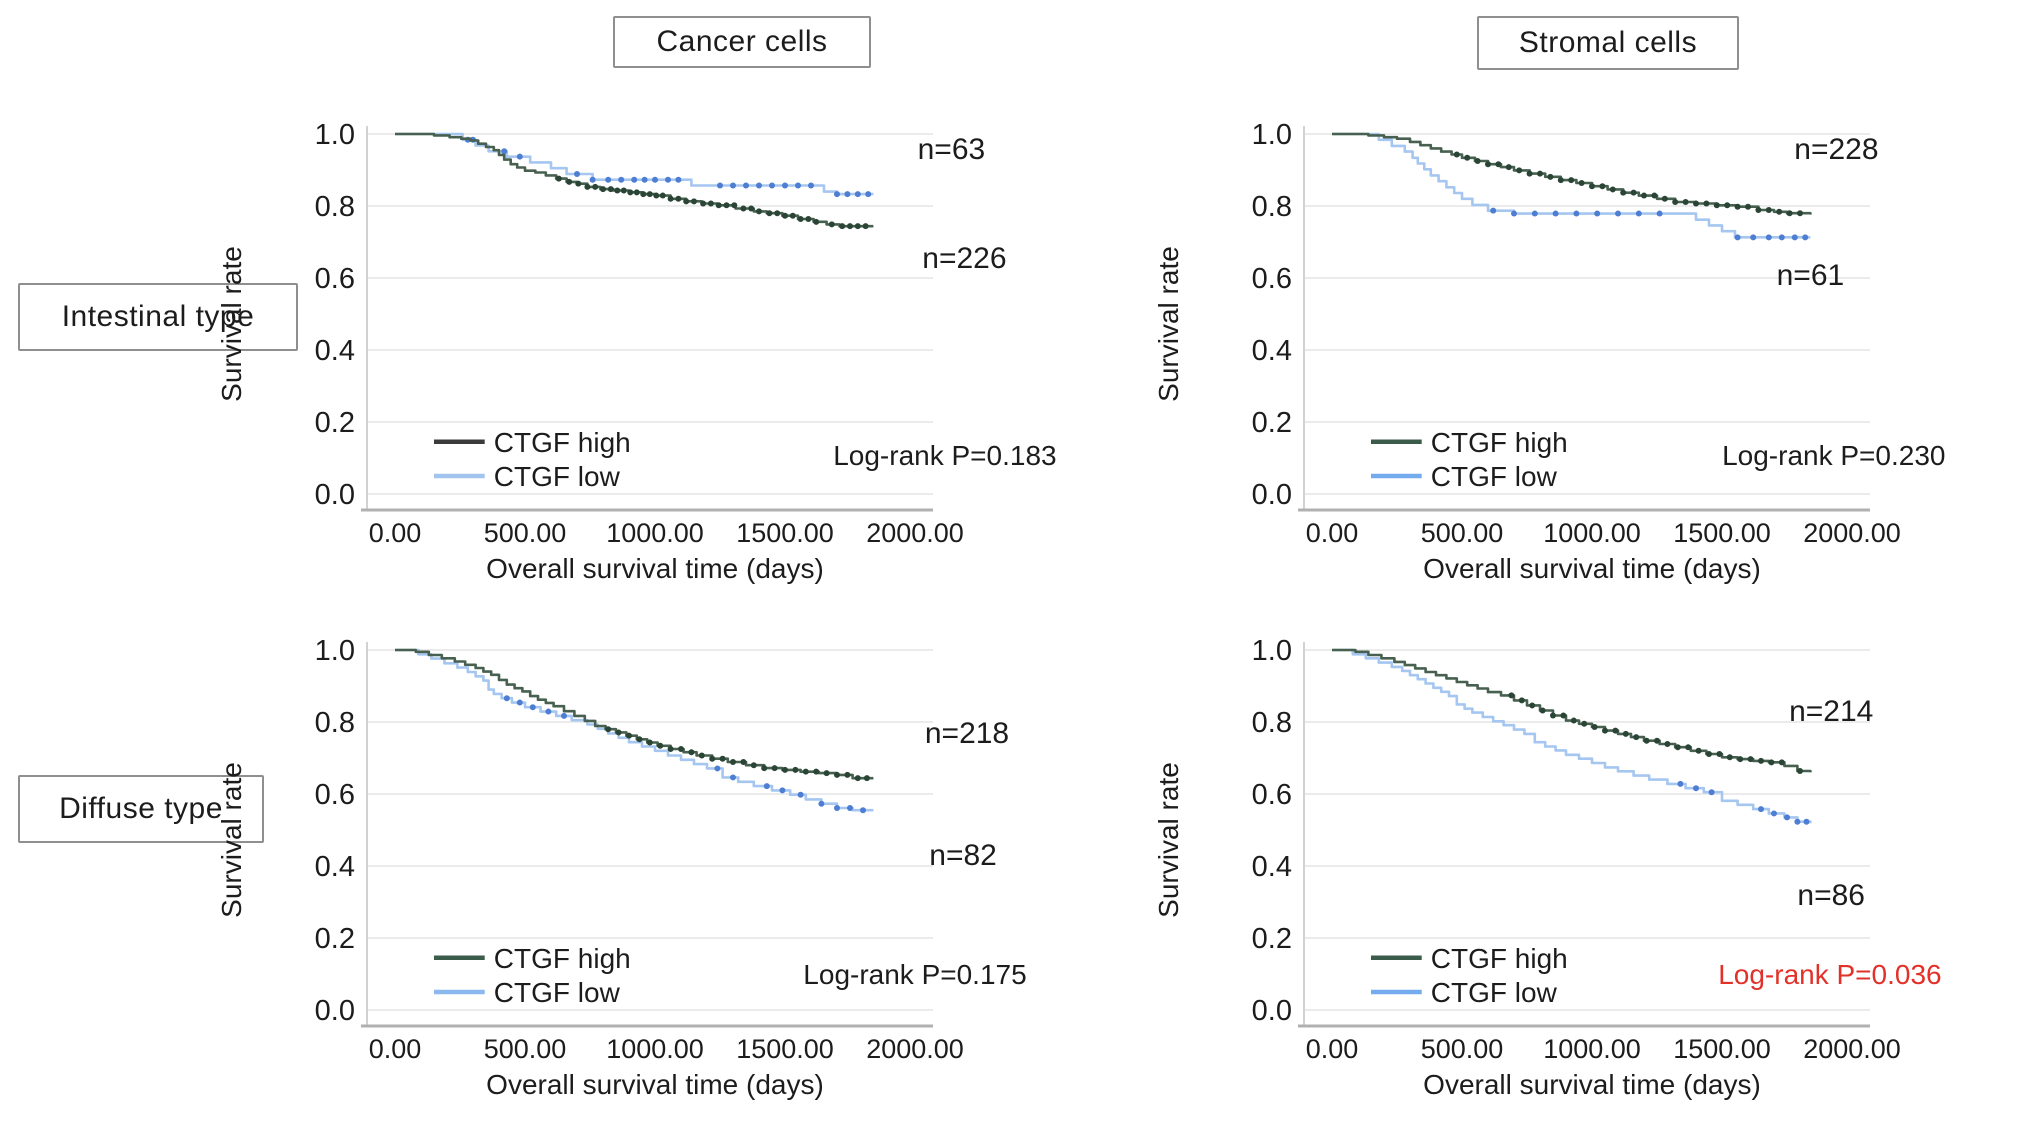 This screenshot has width=2032, height=1124. I want to click on x-tick-label: 500.00, so click(525, 533).